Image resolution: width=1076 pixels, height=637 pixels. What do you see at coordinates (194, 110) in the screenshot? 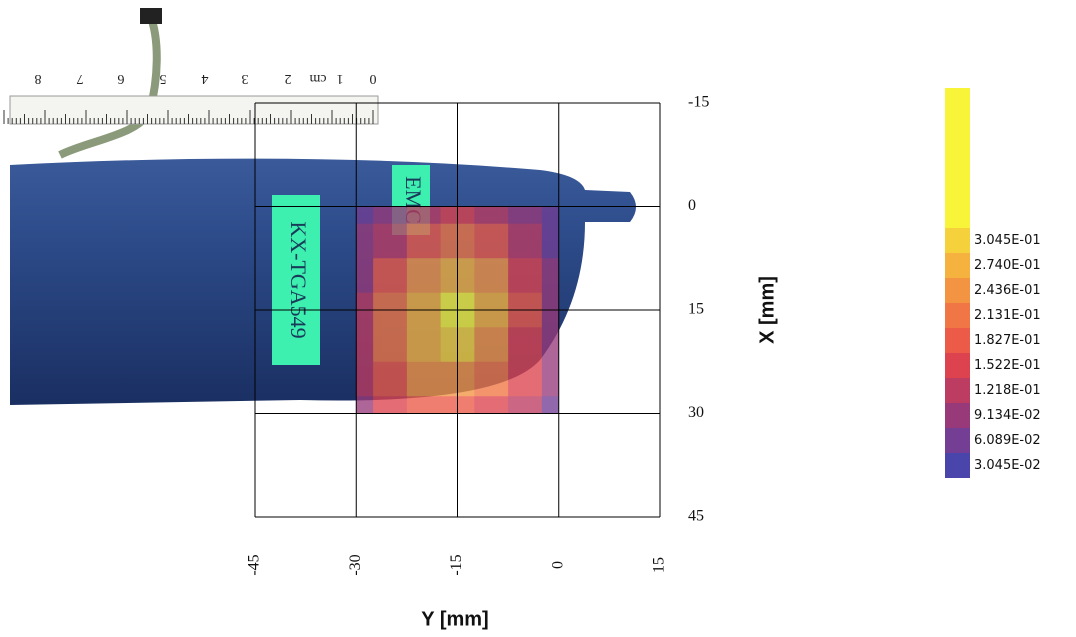
I see `ruler` at bounding box center [194, 110].